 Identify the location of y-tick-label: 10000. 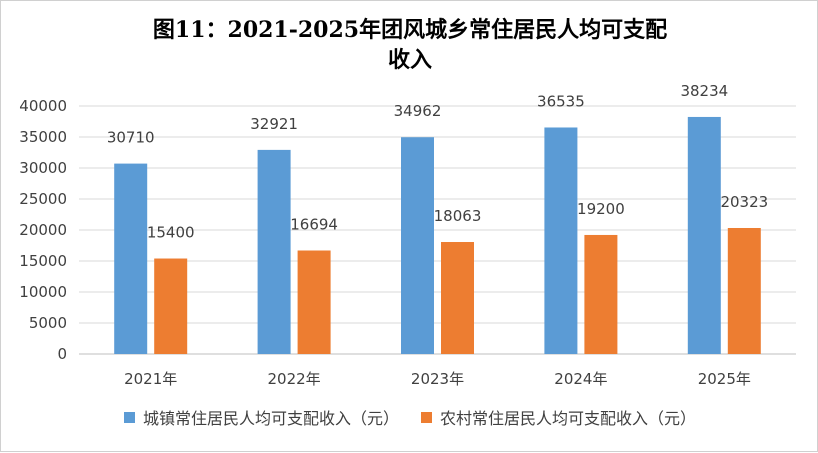
(43, 292).